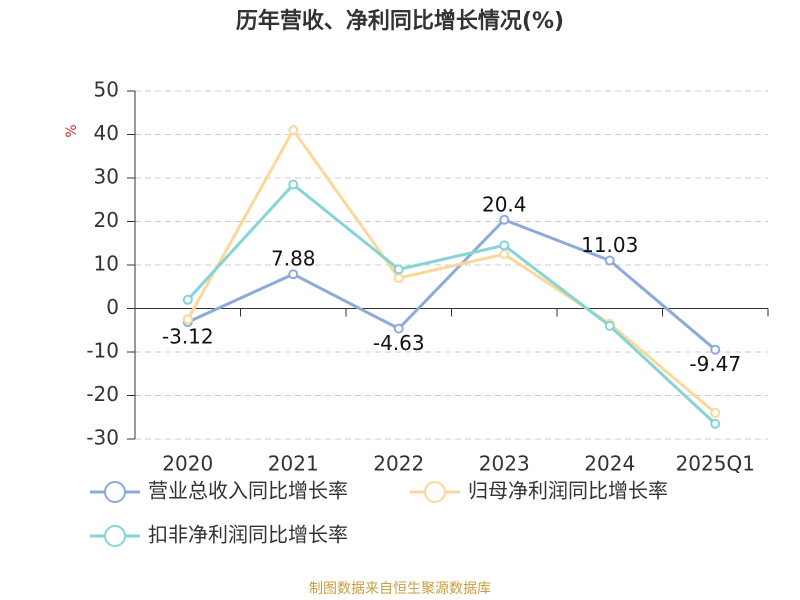 The image size is (800, 600). What do you see at coordinates (106, 133) in the screenshot?
I see `y-tick-label: 40` at bounding box center [106, 133].